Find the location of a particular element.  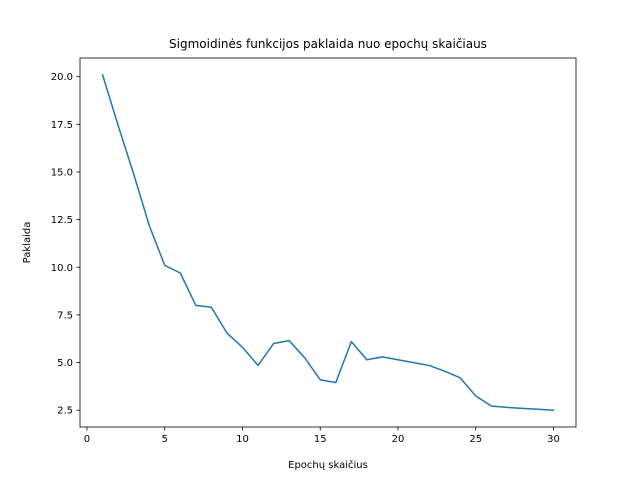

x-tick-label: 20 is located at coordinates (398, 439).